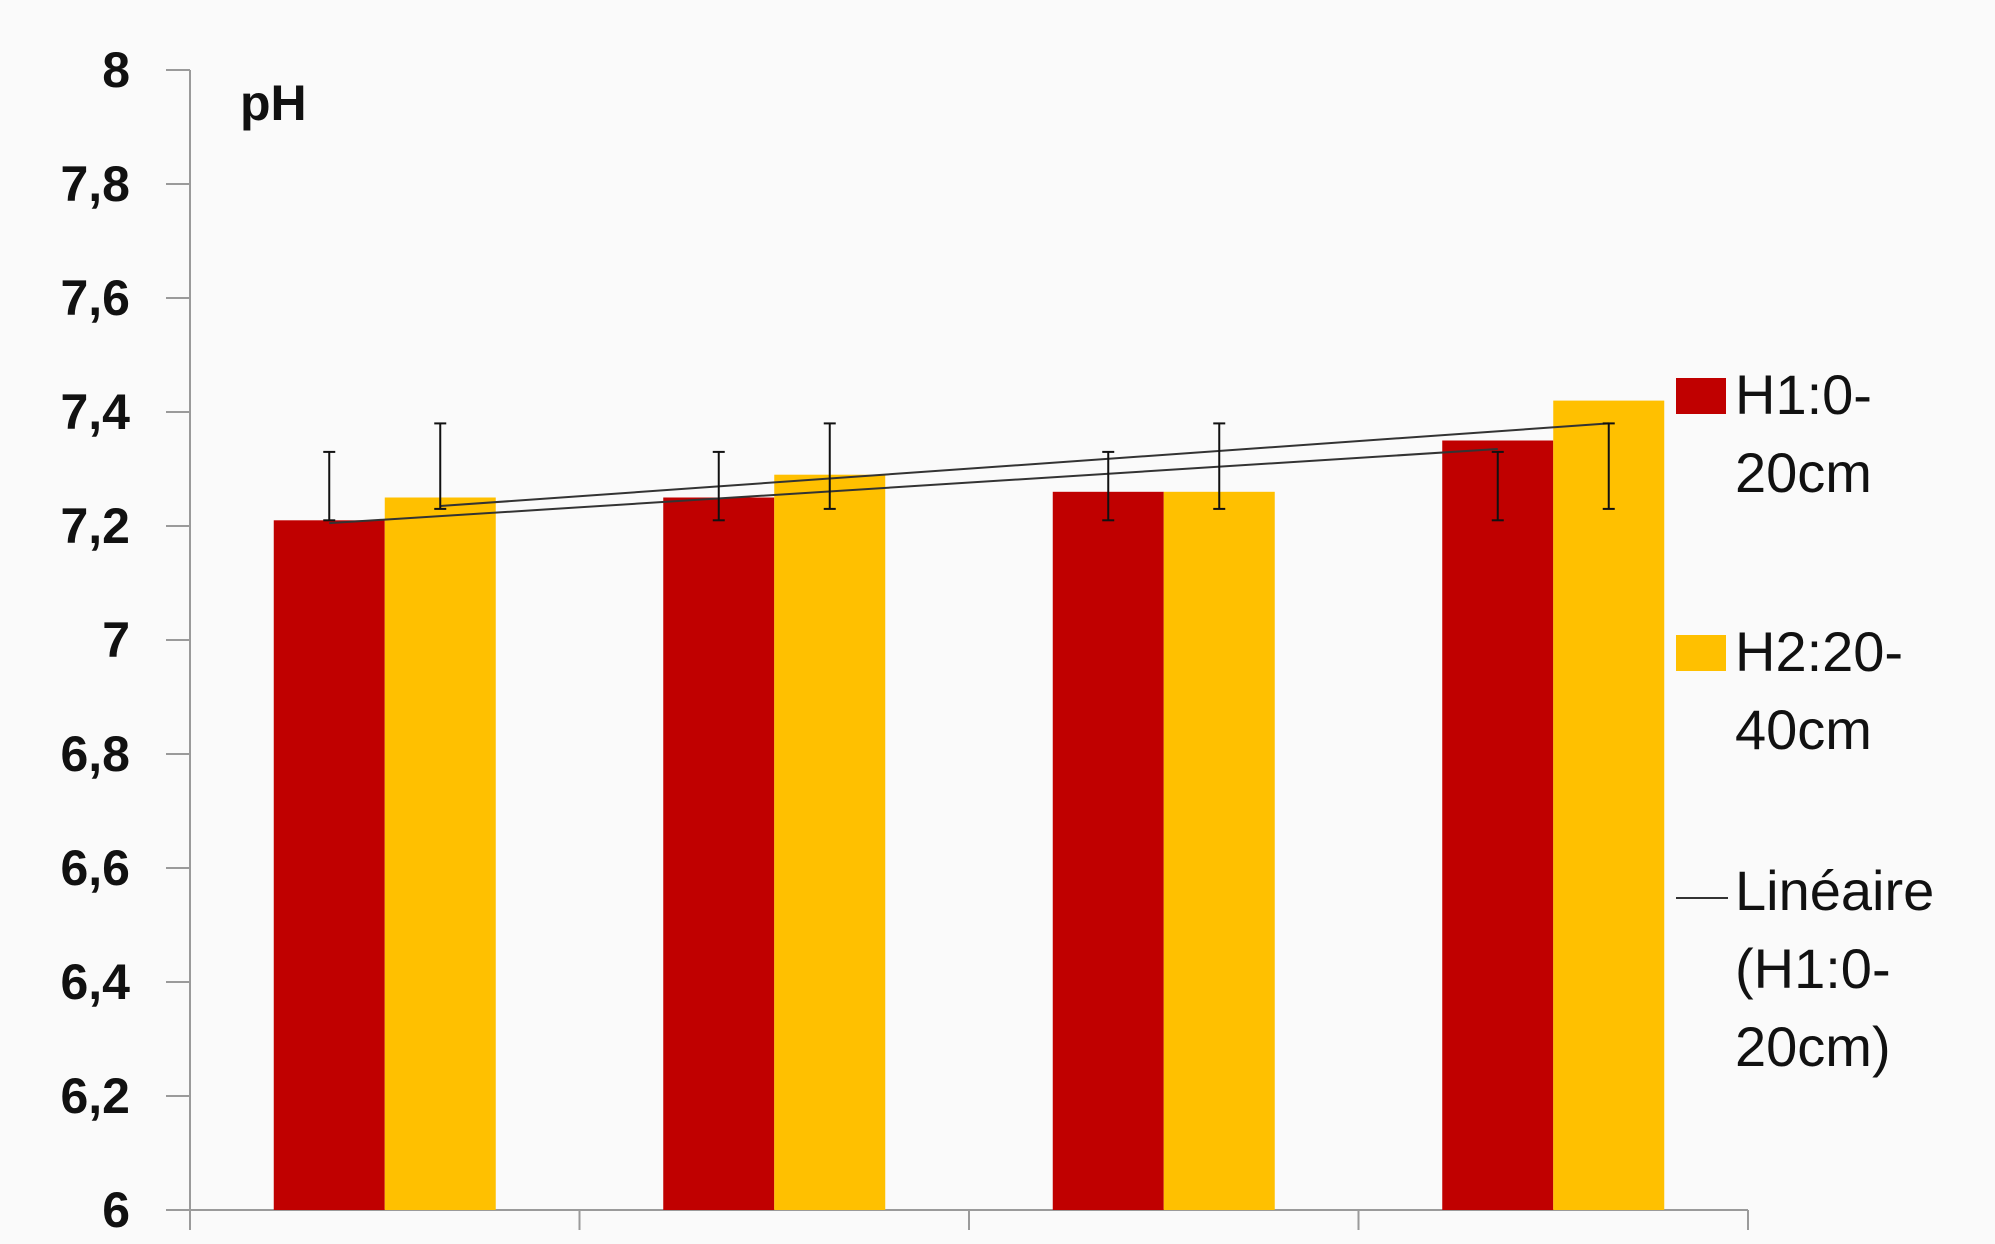 Image resolution: width=1995 pixels, height=1244 pixels. I want to click on y-tick-label: 7,2, so click(95, 526).